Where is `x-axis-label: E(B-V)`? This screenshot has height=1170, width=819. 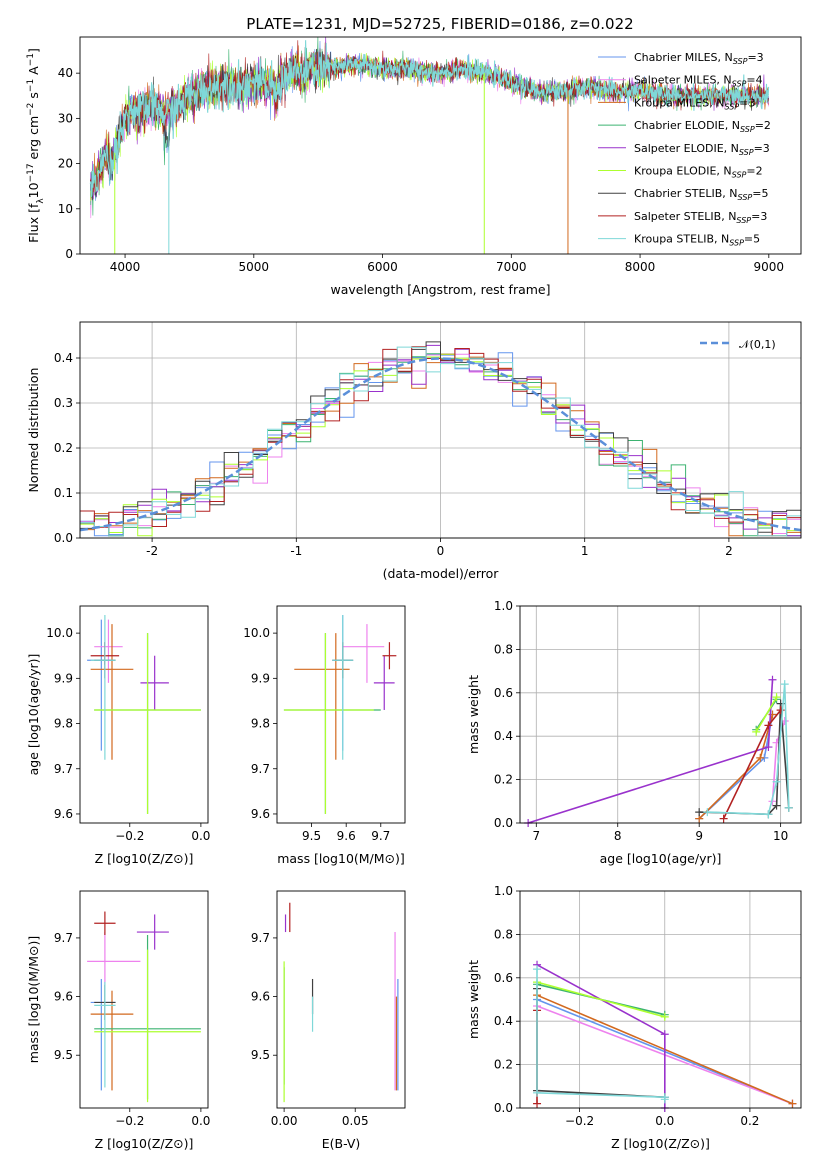
x-axis-label: E(B-V) is located at coordinates (341, 1143).